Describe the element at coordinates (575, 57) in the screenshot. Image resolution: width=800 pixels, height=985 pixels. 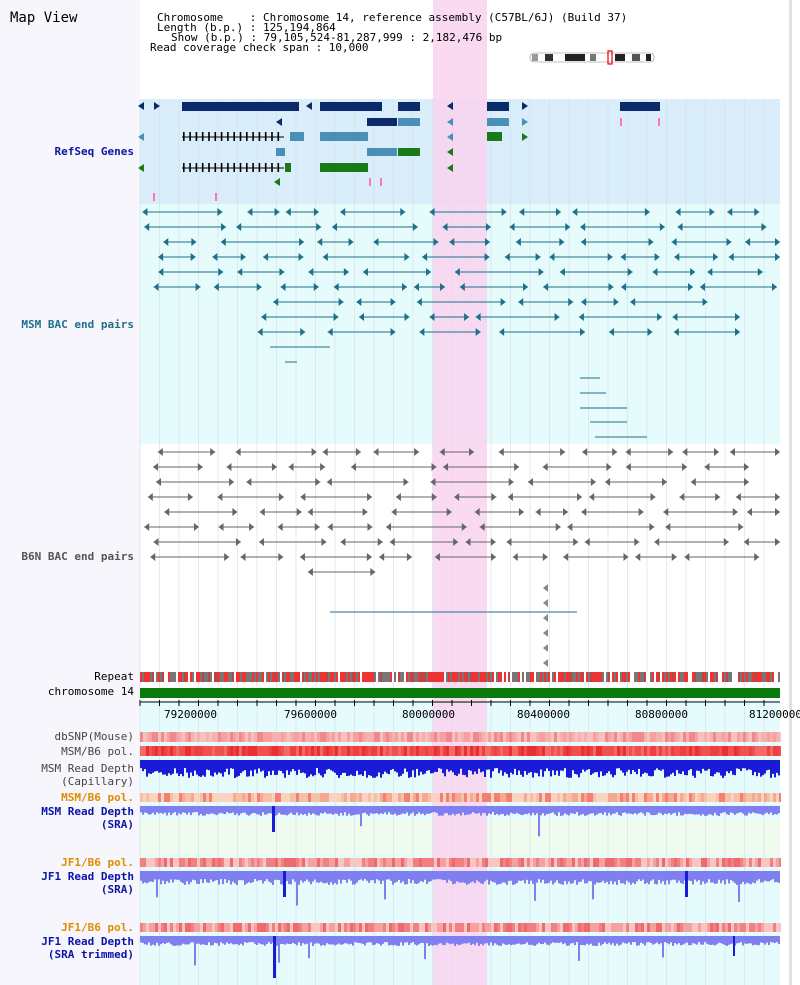
I see `ideogram-band` at that location.